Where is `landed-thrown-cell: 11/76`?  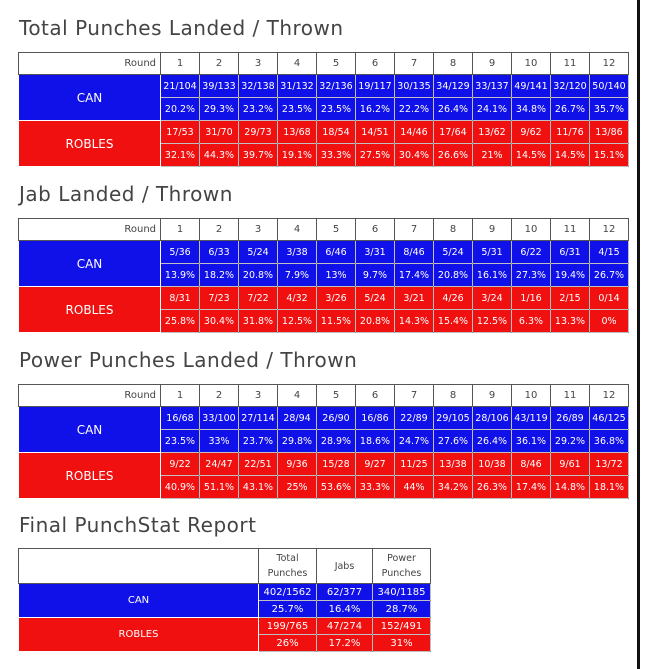 landed-thrown-cell: 11/76 is located at coordinates (570, 132).